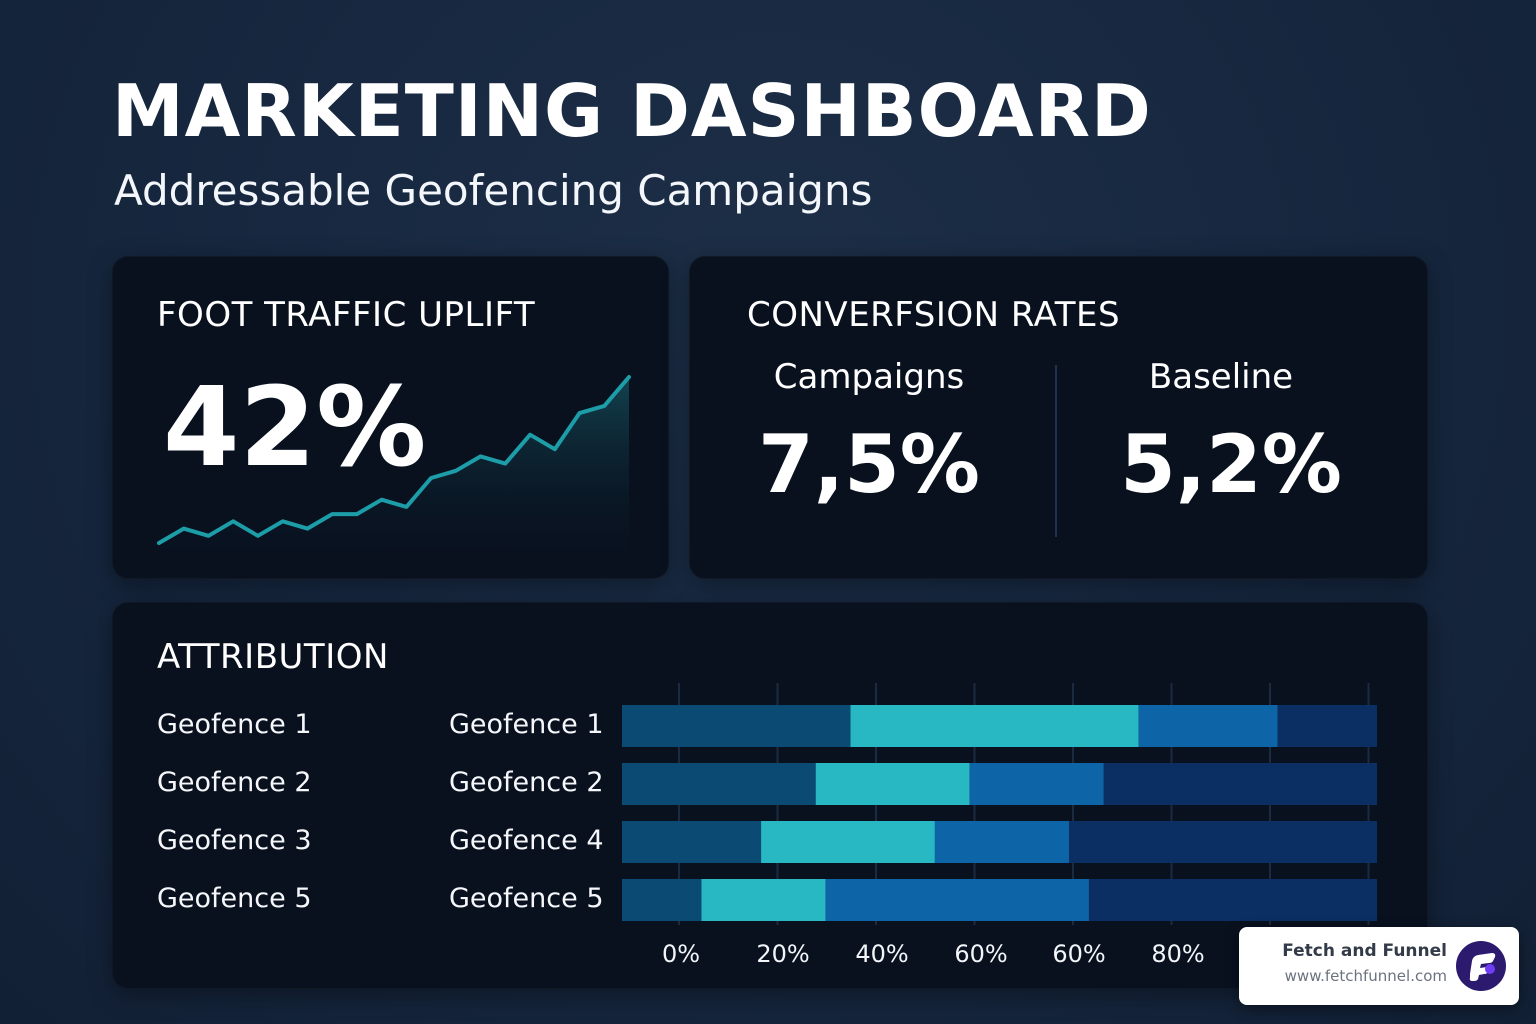 Image resolution: width=1536 pixels, height=1024 pixels. Describe the element at coordinates (881, 954) in the screenshot. I see `x-tick-label: 40%` at that location.